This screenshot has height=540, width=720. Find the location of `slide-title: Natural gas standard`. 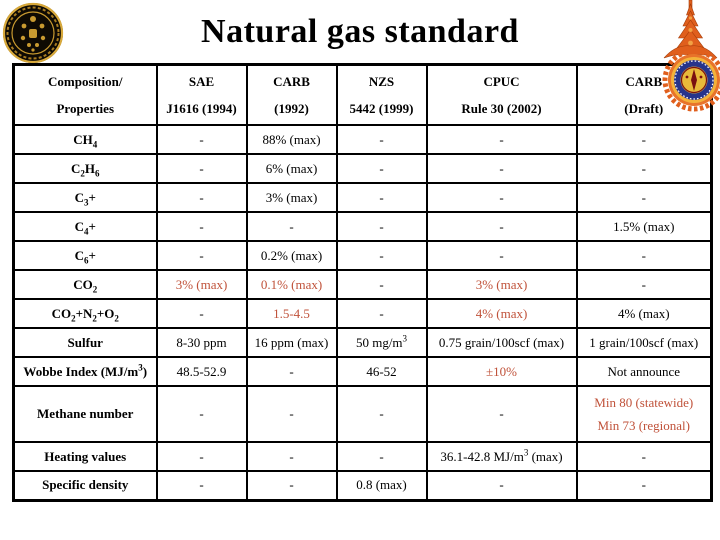

slide-title: Natural gas standard is located at coordinates (360, 31).